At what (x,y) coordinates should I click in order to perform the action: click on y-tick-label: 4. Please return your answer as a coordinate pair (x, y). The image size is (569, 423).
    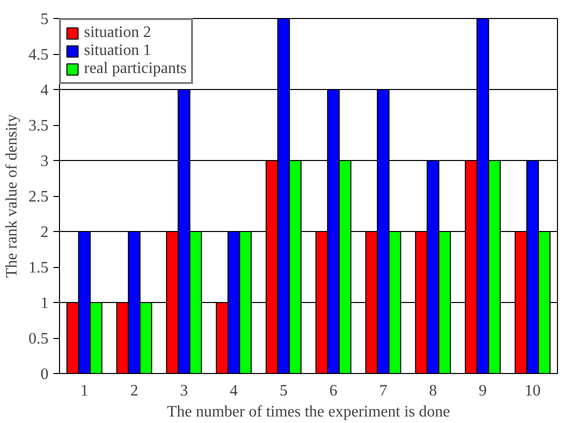
    Looking at the image, I should click on (44, 90).